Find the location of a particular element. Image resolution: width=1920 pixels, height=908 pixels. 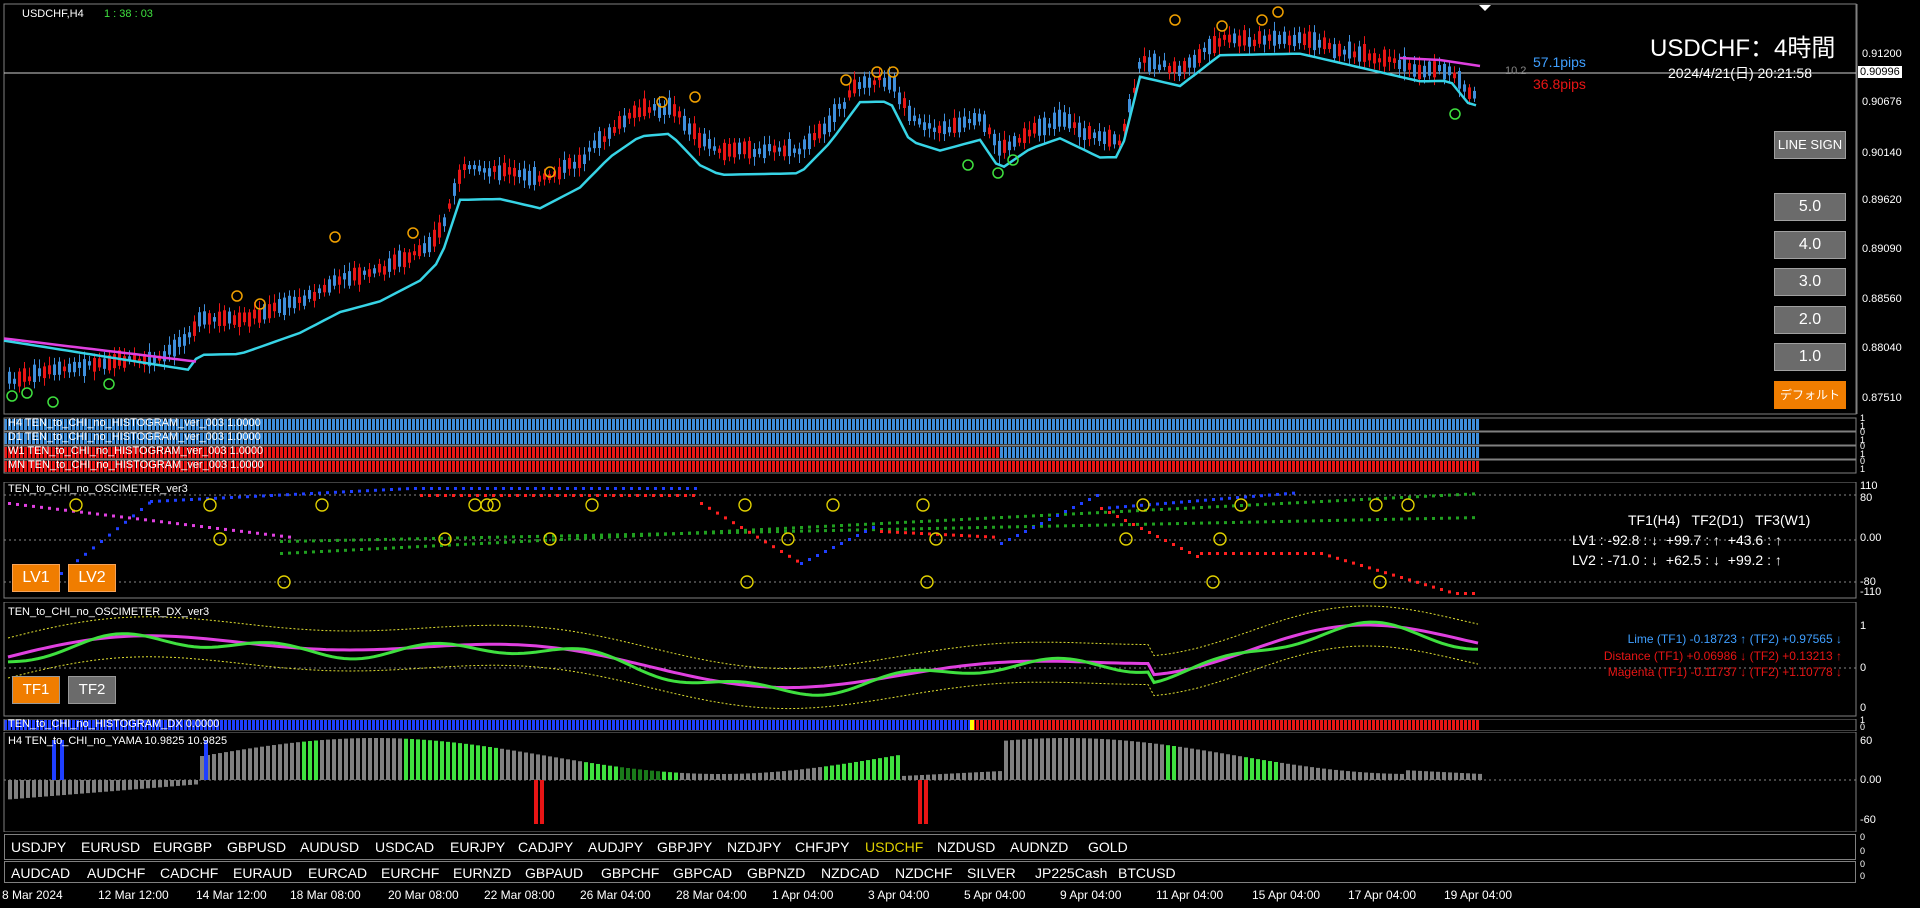

symbol-gbpnzd: GBPNZD is located at coordinates (776, 873).